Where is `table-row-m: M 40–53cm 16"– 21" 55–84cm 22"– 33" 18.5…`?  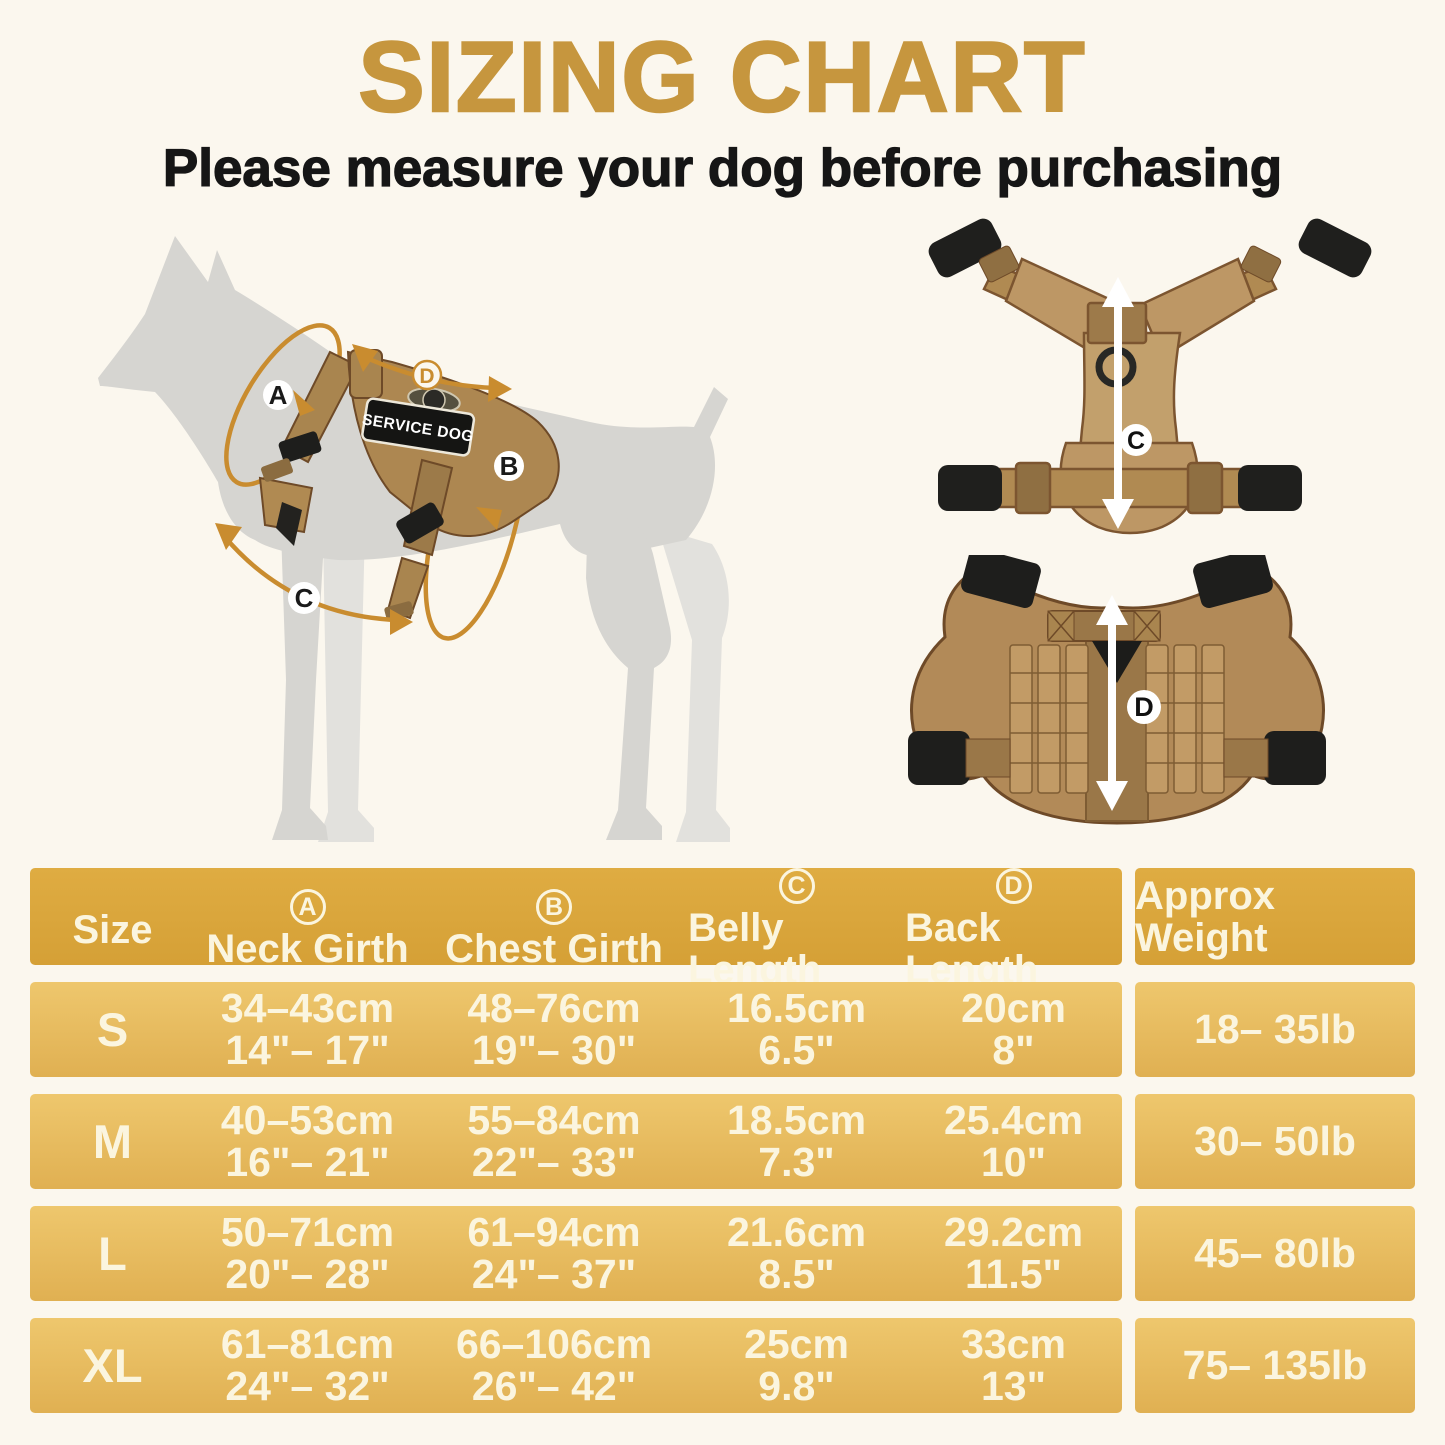
table-row-m: M 40–53cm 16"– 21" 55–84cm 22"– 33" 18.5… is located at coordinates (722, 1141).